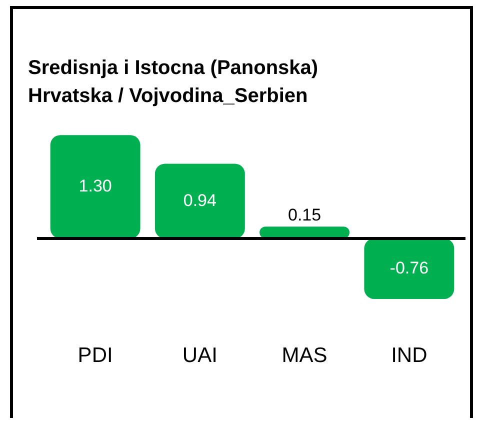  I want to click on x-tick-label: PDI, so click(95, 356).